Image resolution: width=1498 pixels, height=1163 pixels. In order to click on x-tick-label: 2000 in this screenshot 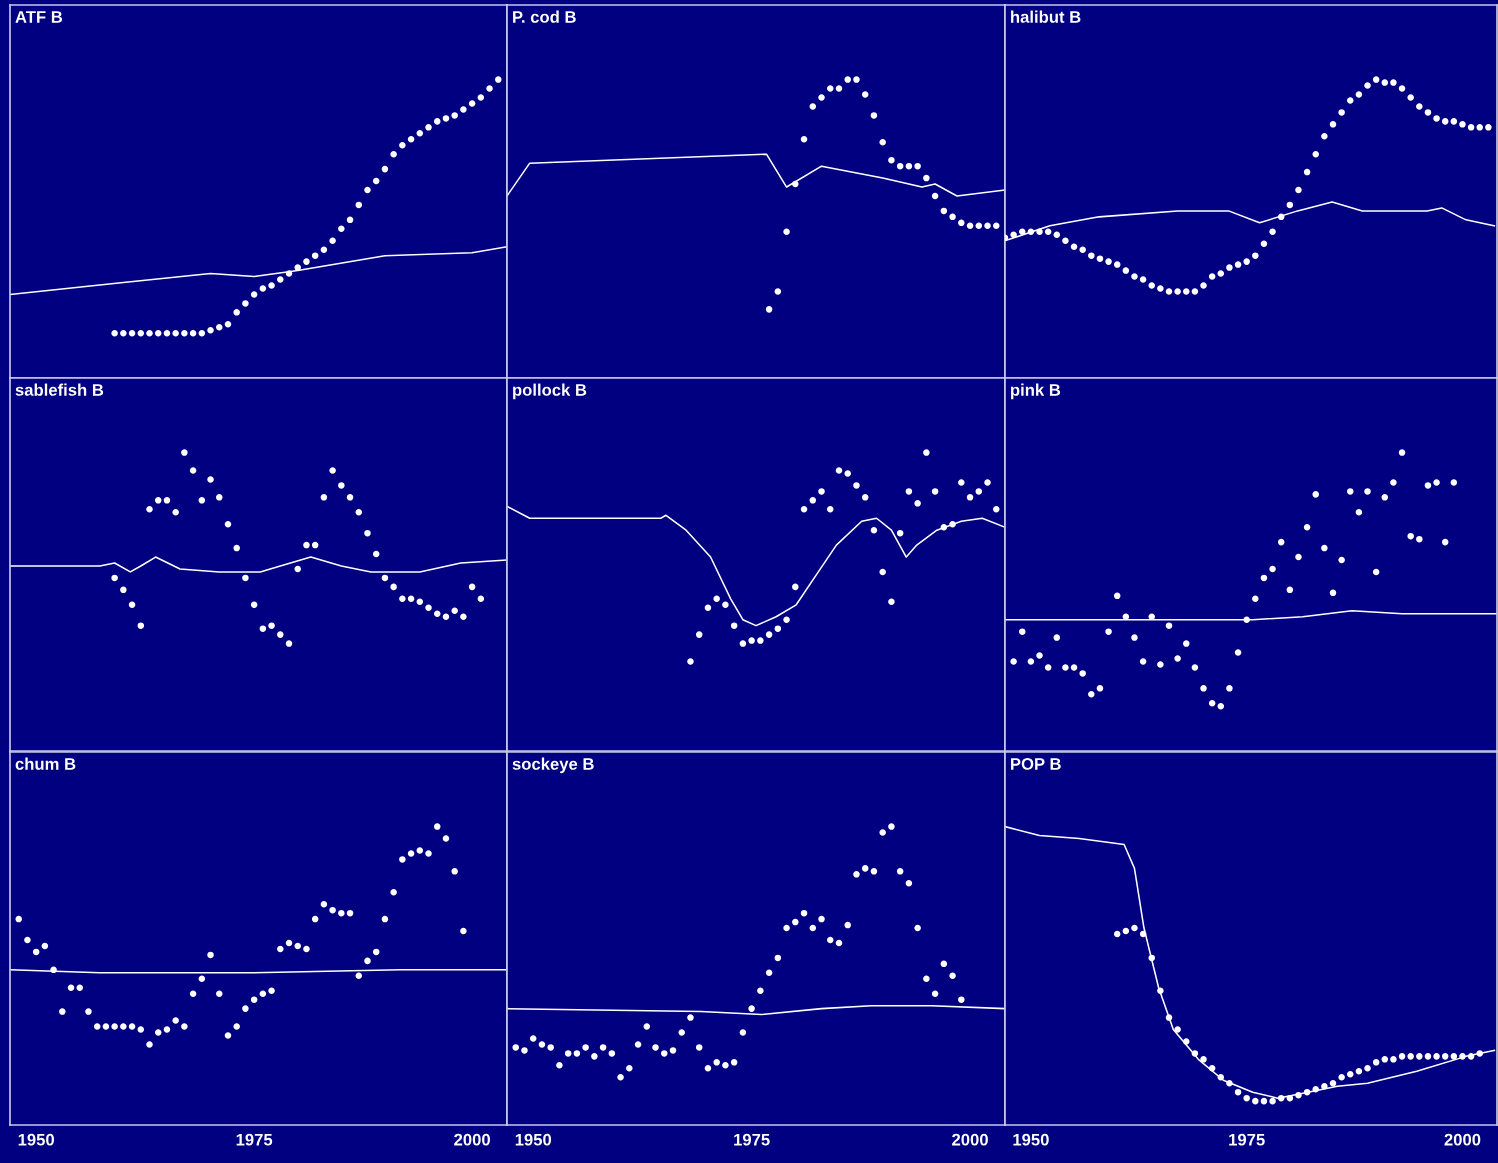, I will do `click(472, 1139)`.